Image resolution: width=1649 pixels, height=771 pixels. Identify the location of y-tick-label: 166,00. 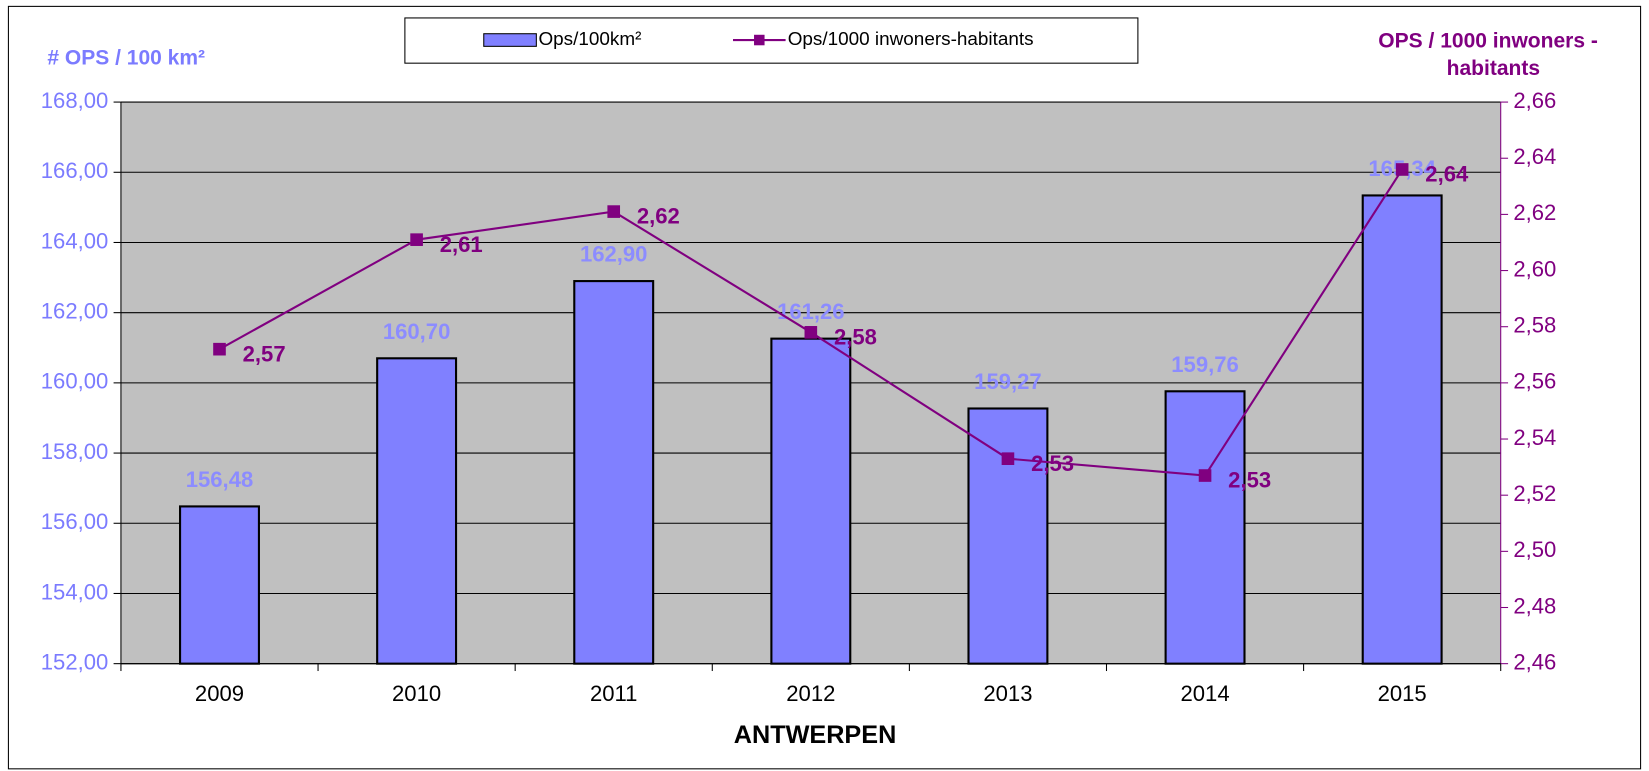
(75, 170).